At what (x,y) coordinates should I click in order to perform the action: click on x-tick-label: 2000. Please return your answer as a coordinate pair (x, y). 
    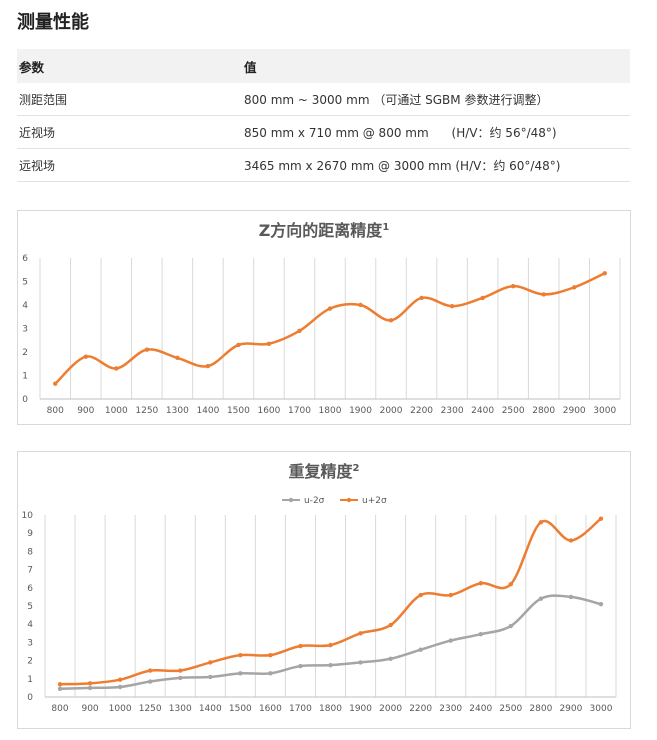
    Looking at the image, I should click on (390, 709).